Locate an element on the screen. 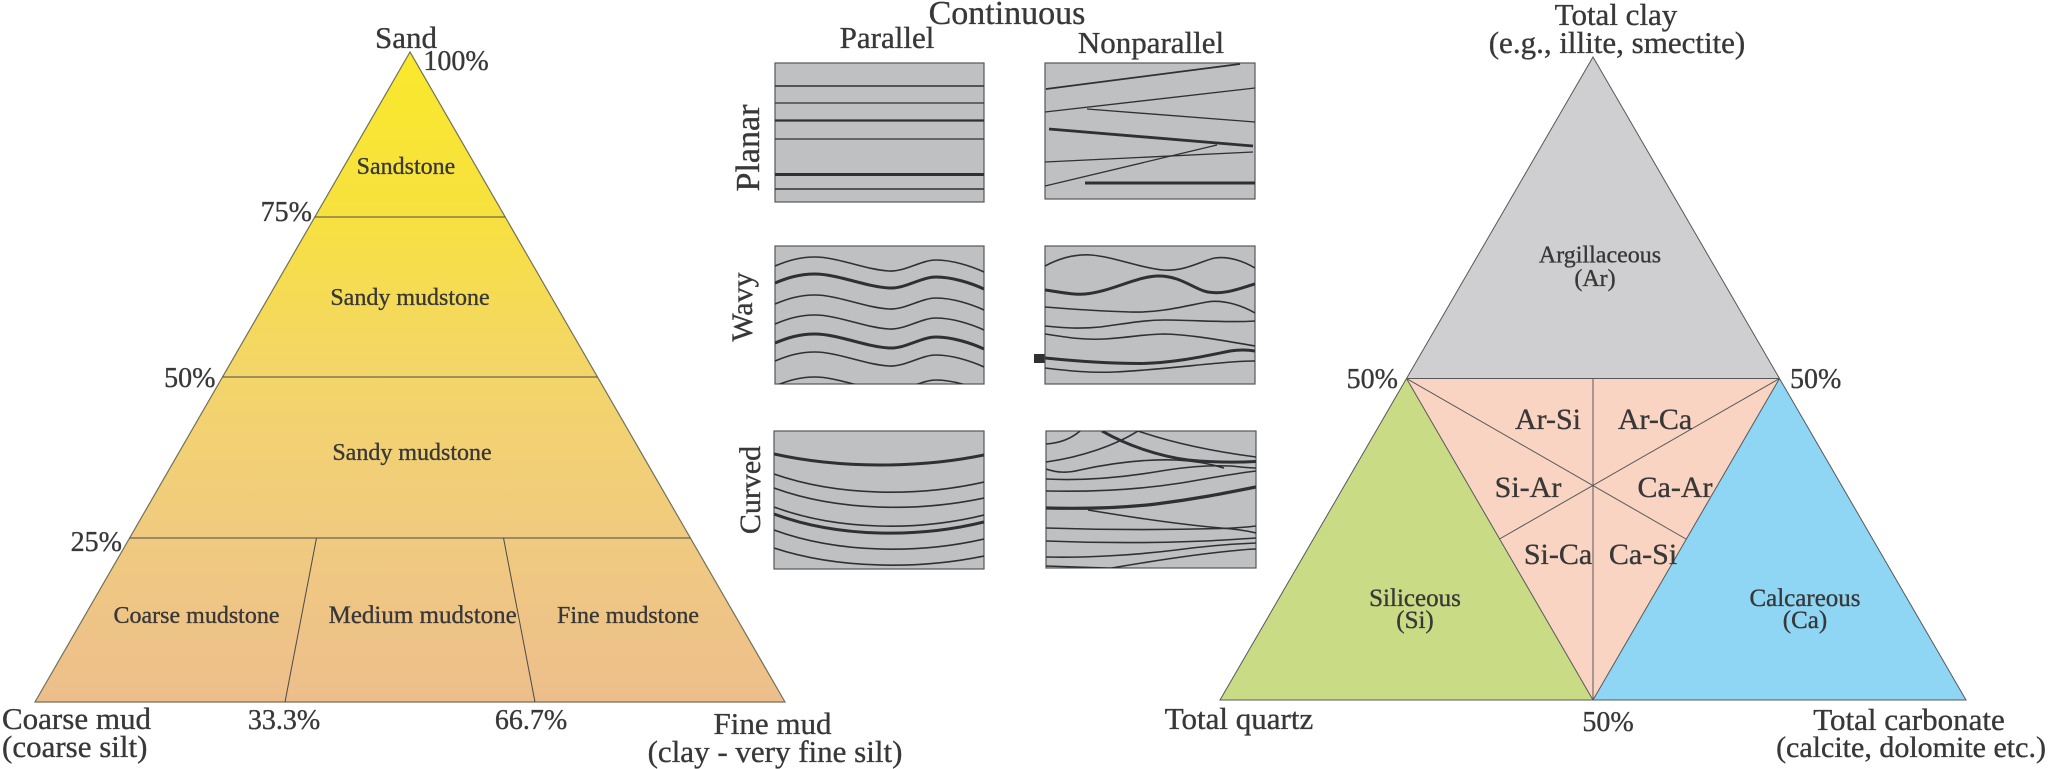  svg-text: 75% is located at coordinates (286, 212).